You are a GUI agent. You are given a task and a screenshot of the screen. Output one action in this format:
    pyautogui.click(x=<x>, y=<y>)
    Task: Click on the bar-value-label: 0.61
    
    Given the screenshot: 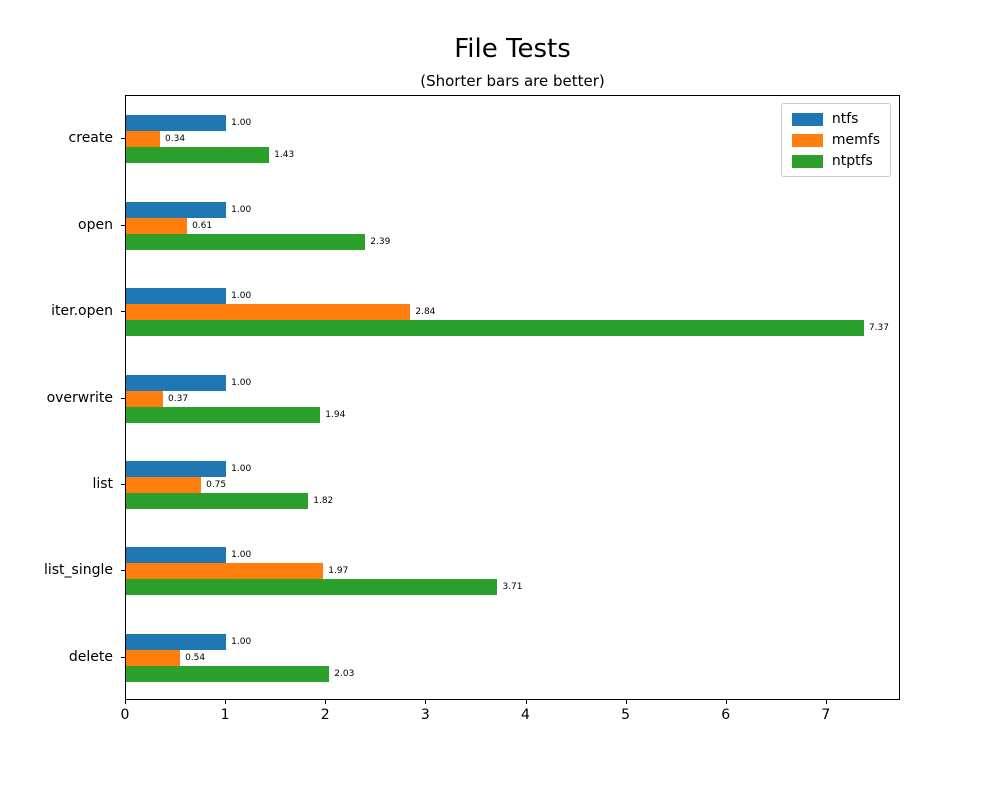 What is the action you would take?
    pyautogui.click(x=202, y=225)
    